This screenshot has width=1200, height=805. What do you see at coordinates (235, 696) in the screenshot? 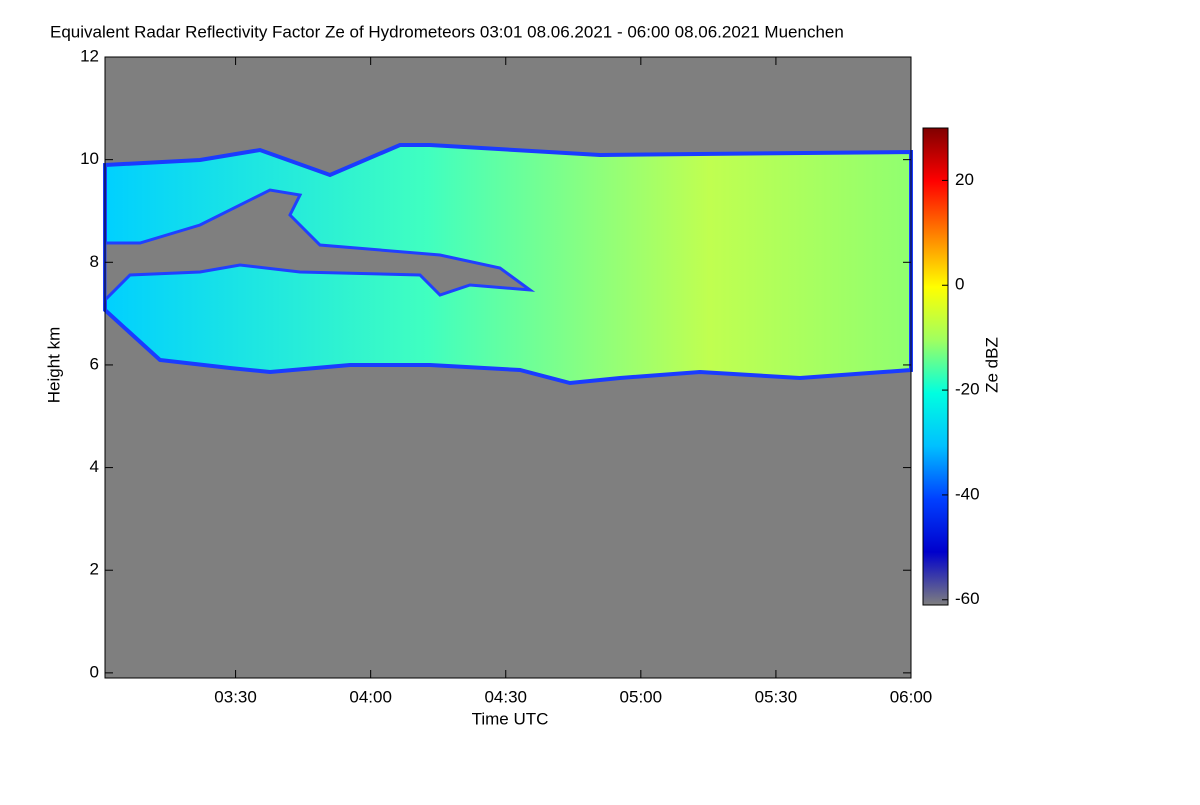
I see `x-tick-label: 03:30` at bounding box center [235, 696].